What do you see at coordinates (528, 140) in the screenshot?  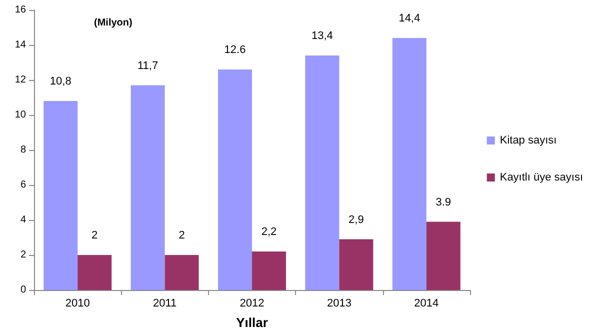 I see `legend-label: Kitap sayısı` at bounding box center [528, 140].